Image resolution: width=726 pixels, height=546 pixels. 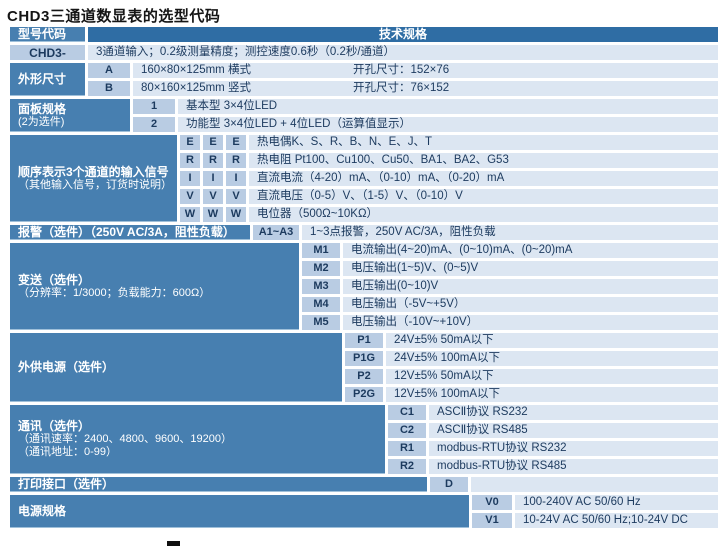 I want to click on table-row: P2 12V±5% 50mA以下, so click(x=531, y=376).